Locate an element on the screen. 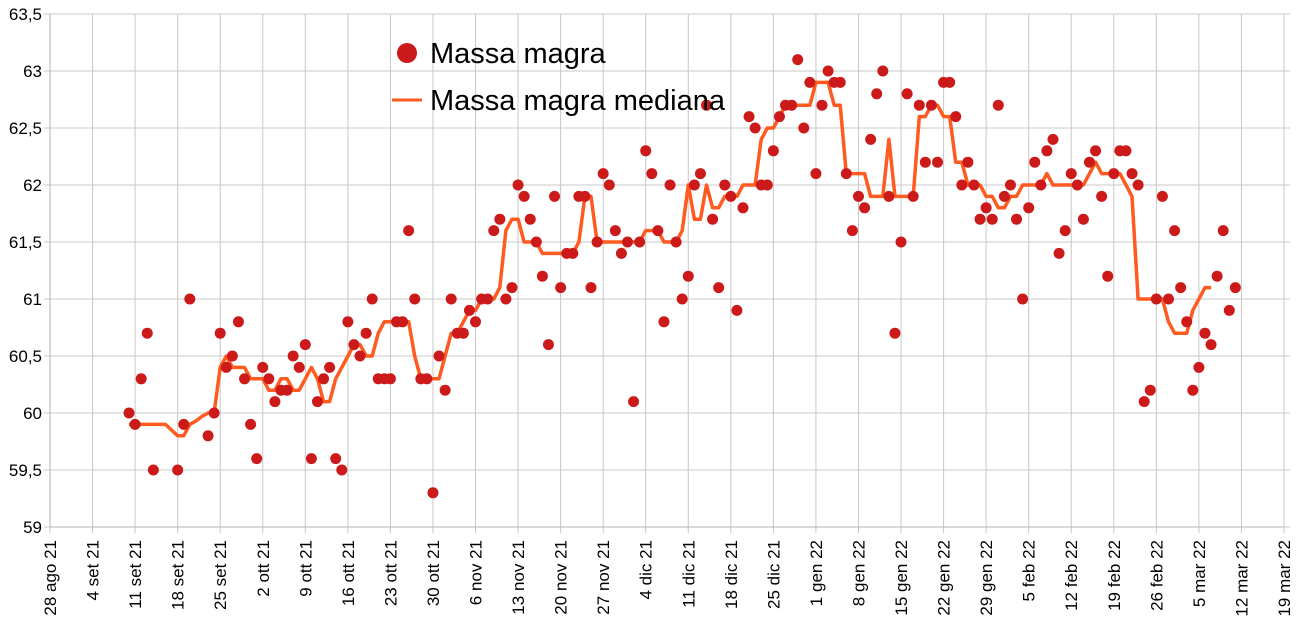 This screenshot has width=1303, height=635. y-tick-label: 60,5 is located at coordinates (25, 356).